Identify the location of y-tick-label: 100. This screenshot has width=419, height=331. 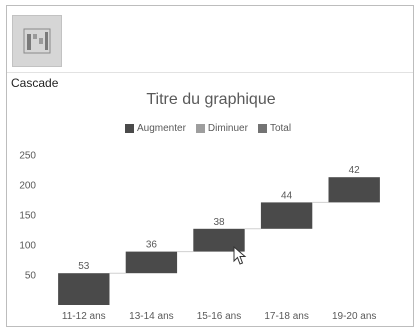
(27, 246).